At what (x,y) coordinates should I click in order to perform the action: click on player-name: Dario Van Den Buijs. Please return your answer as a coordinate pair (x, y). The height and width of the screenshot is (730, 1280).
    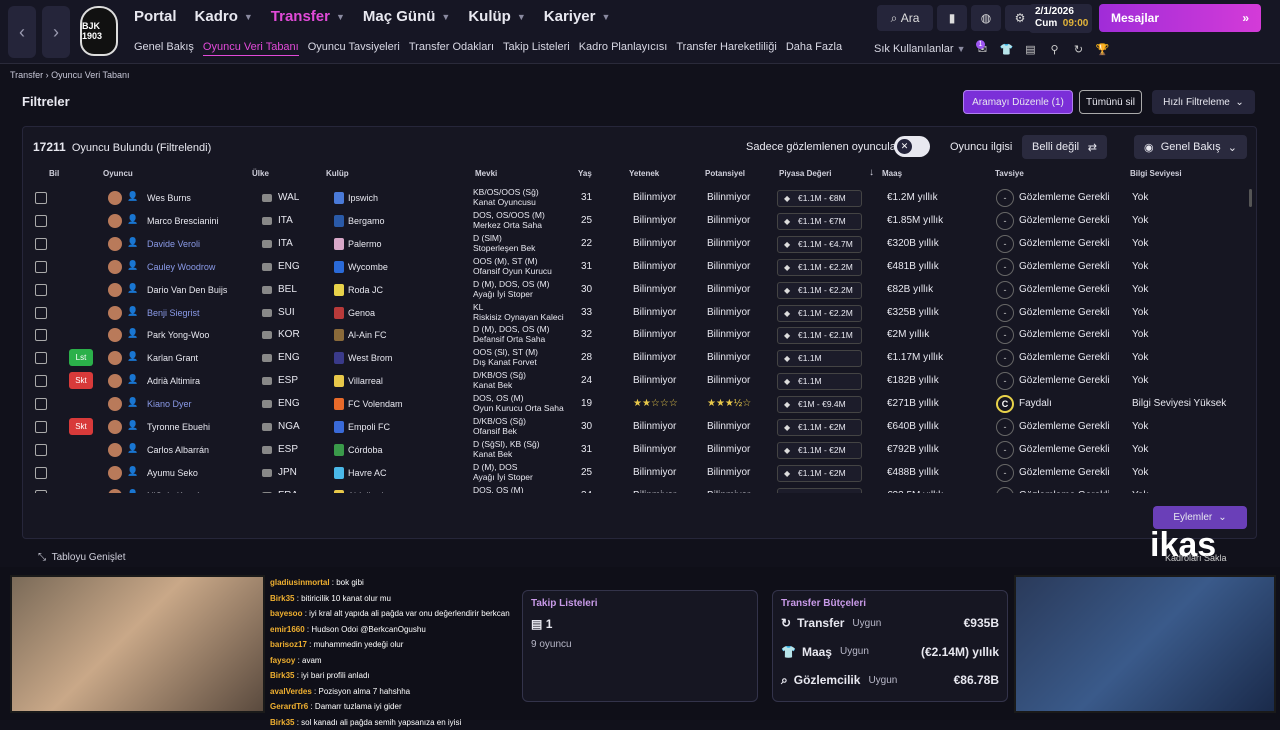
    Looking at the image, I should click on (187, 290).